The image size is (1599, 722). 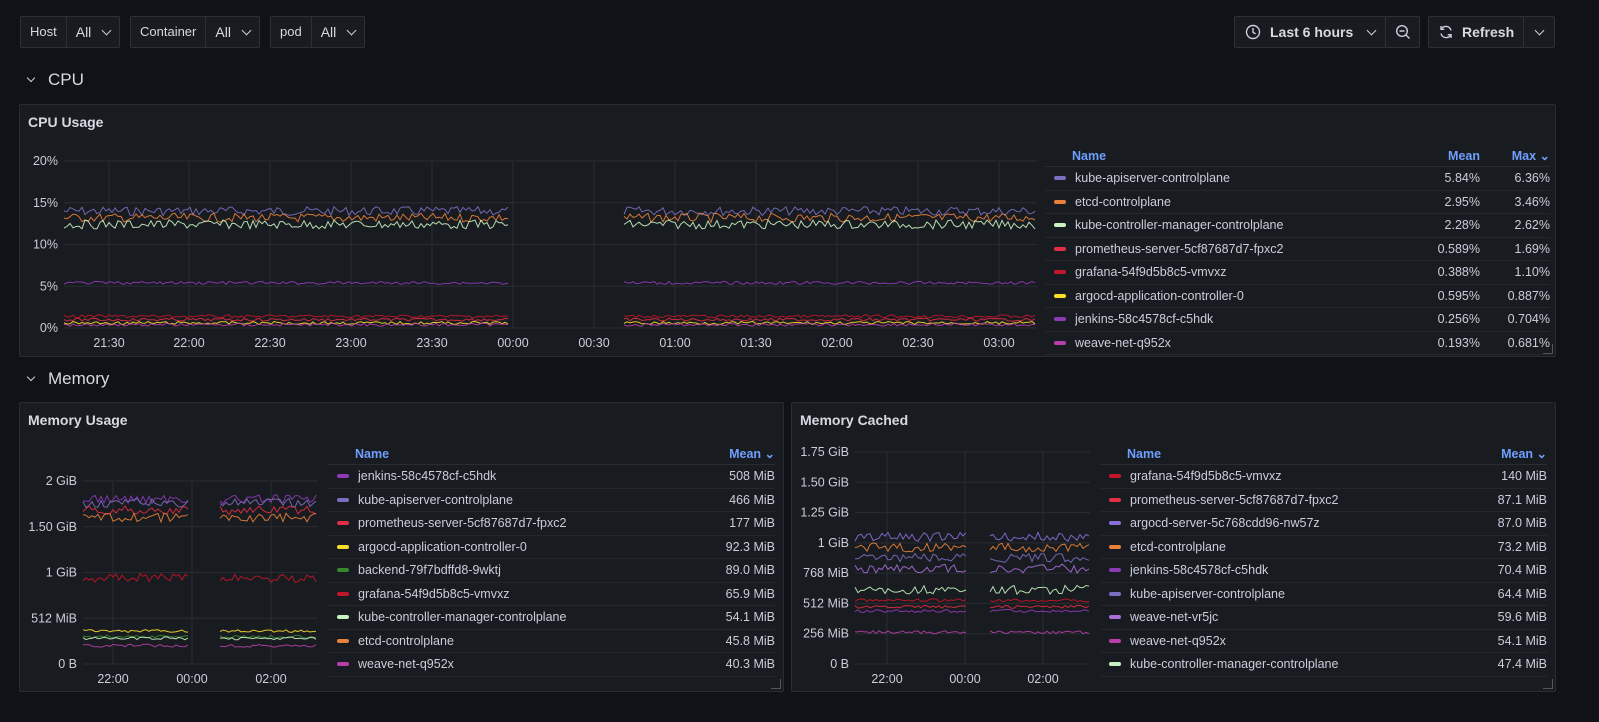 What do you see at coordinates (1522, 570) in the screenshot?
I see `legend-mean-value: 70.4 MiB` at bounding box center [1522, 570].